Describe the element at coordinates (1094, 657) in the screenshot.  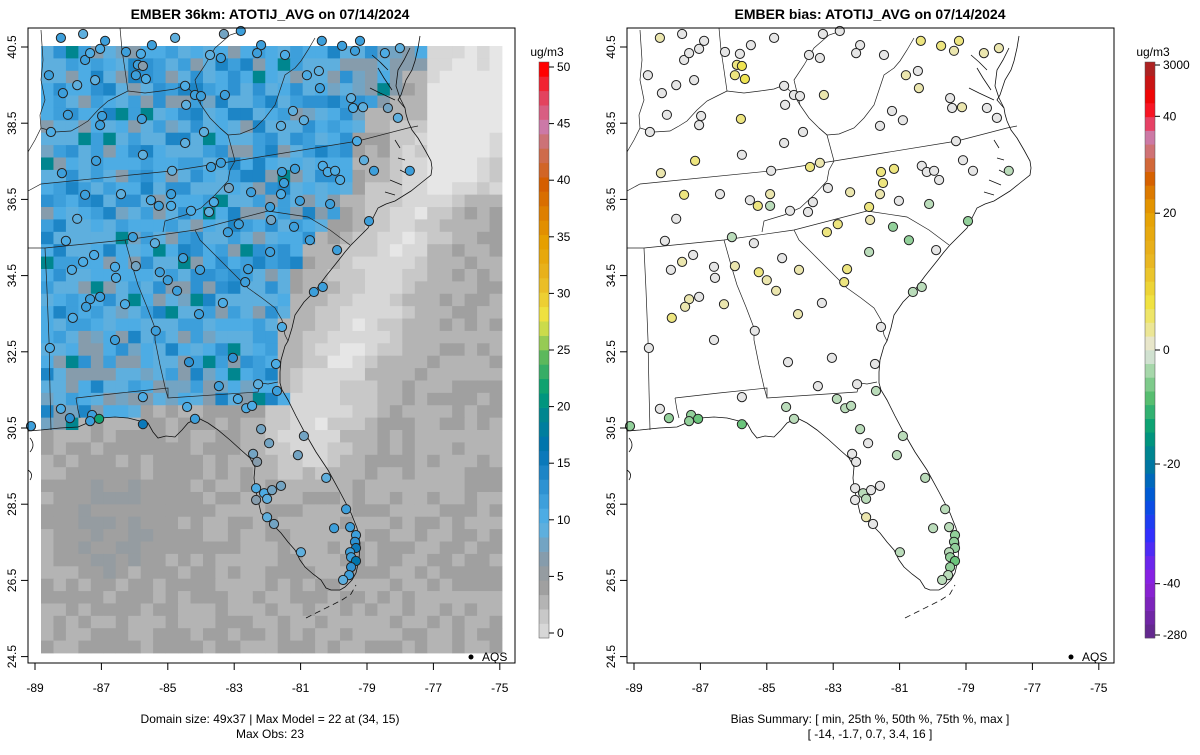
I see `right-legend-label: AQS` at that location.